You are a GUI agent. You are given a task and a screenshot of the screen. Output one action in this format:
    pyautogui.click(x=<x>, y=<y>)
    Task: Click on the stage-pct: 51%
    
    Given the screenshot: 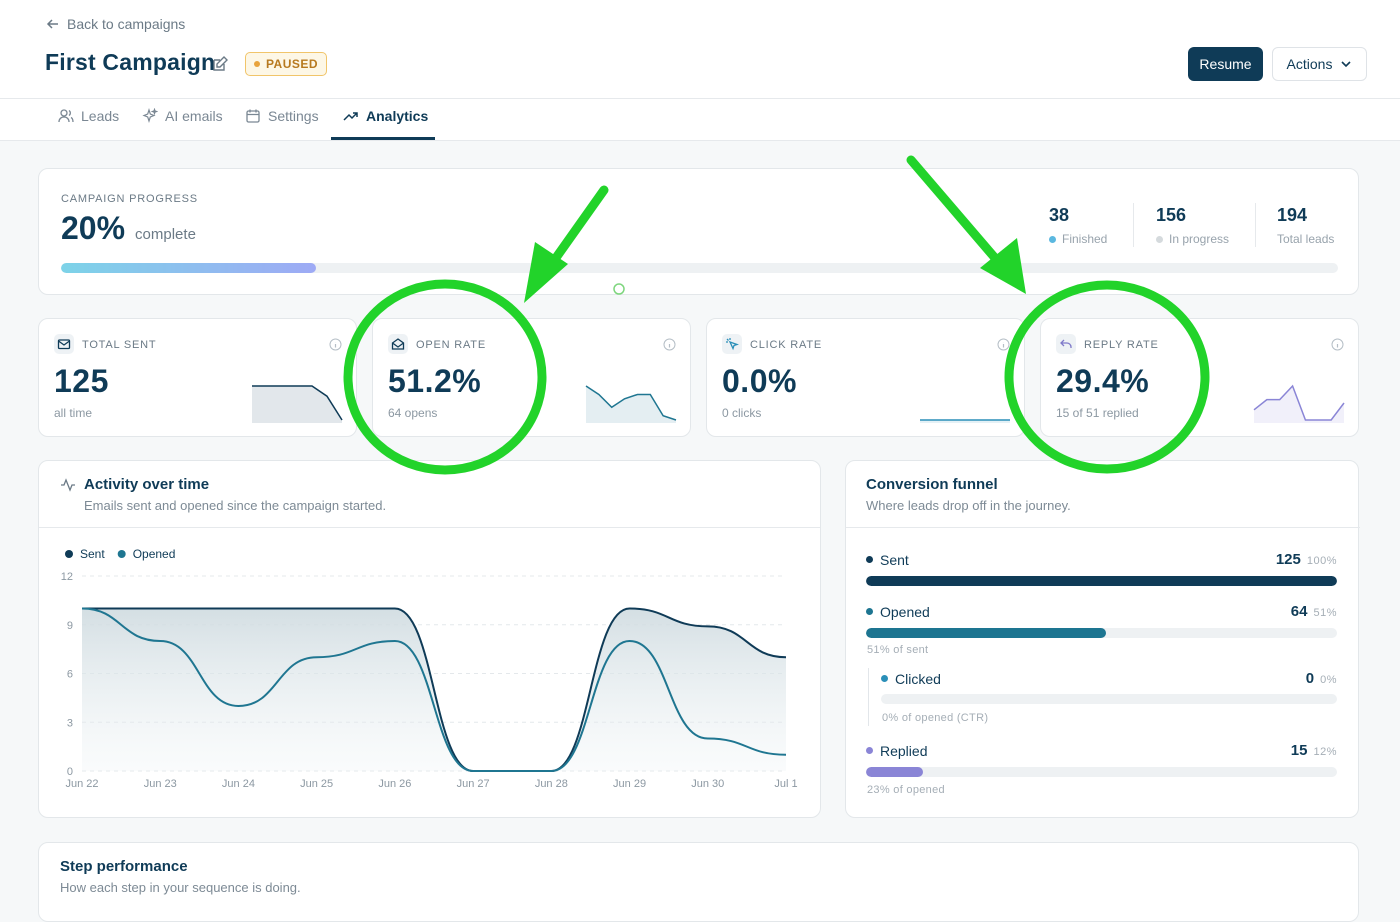 What is the action you would take?
    pyautogui.click(x=1325, y=613)
    